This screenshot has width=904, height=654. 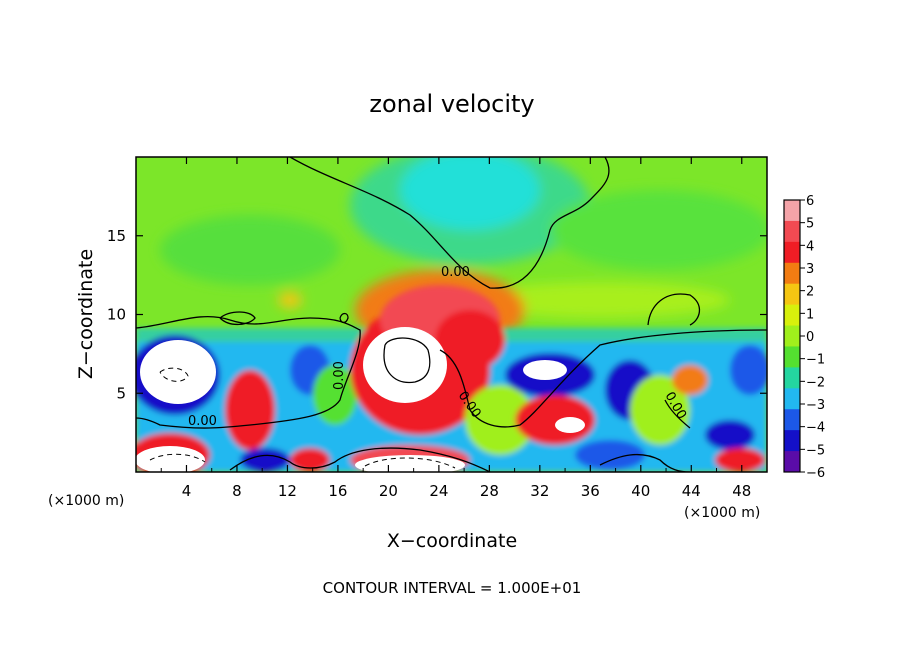 I want to click on green-zone-right, so click(x=658, y=230).